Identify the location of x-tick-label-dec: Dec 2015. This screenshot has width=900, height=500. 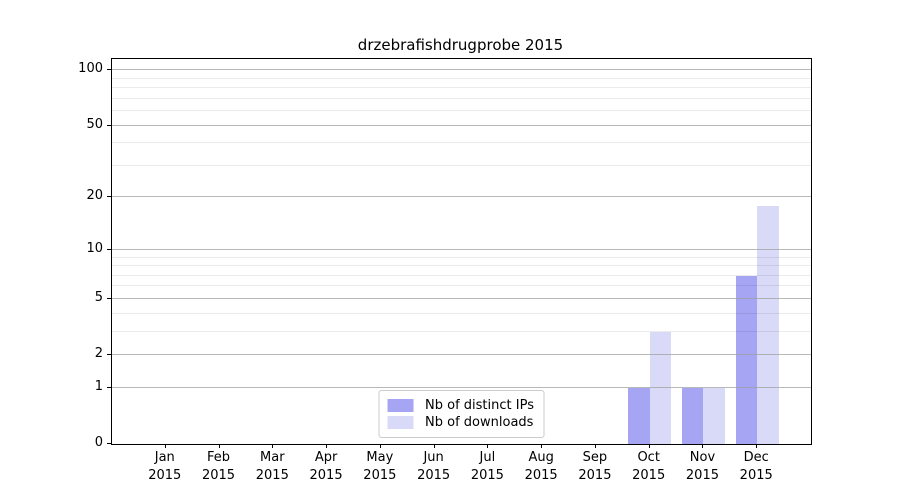
(756, 466).